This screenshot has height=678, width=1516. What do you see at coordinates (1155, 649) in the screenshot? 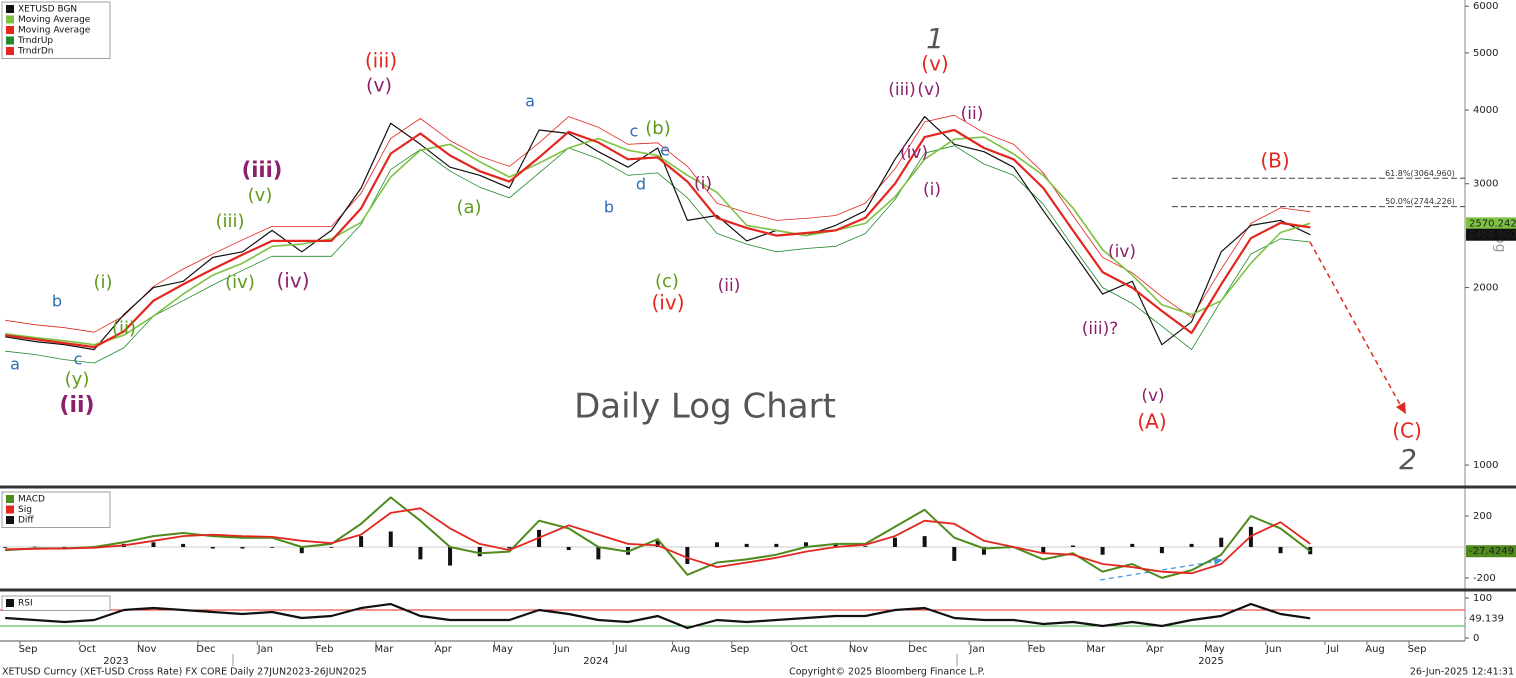
I see `x-tick-label: Apr` at bounding box center [1155, 649].